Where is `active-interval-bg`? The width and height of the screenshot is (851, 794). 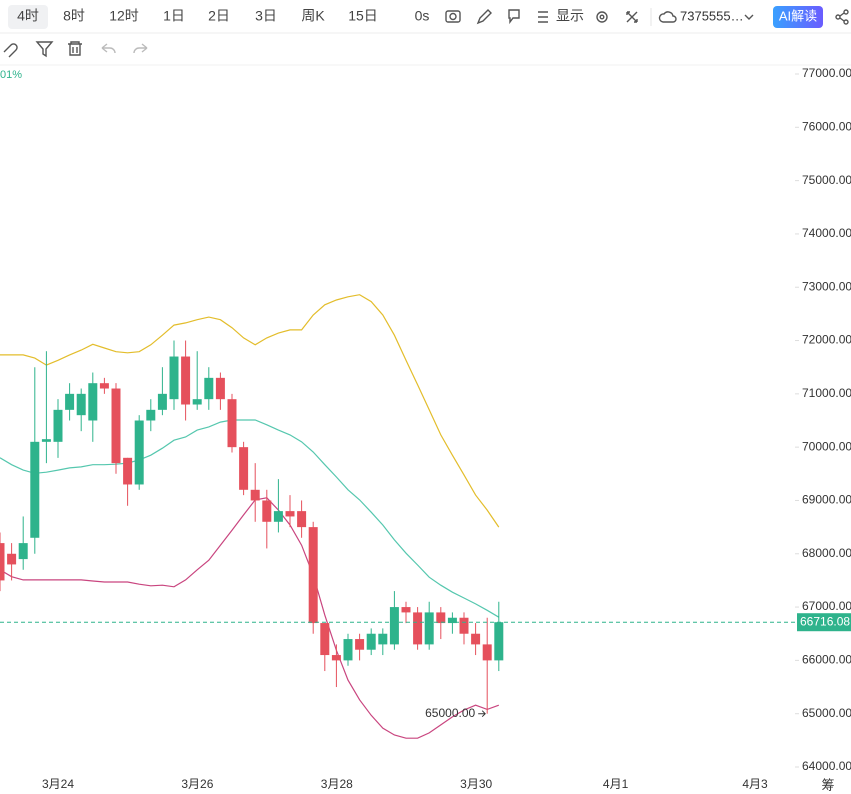
active-interval-bg is located at coordinates (28, 17).